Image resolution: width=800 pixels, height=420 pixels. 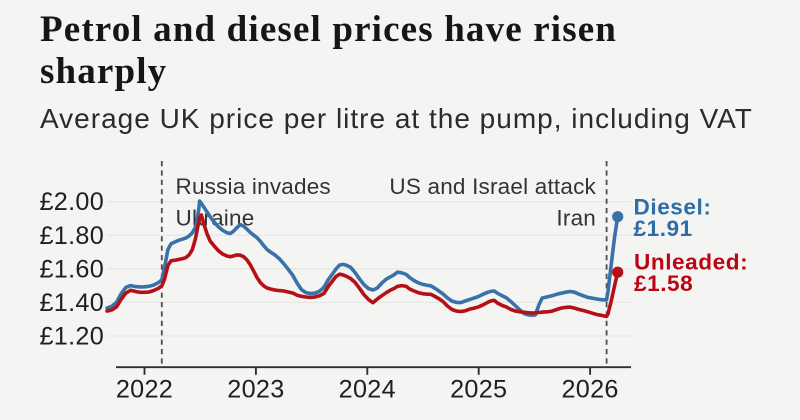 I want to click on svg-text: £1.80, so click(x=71, y=236).